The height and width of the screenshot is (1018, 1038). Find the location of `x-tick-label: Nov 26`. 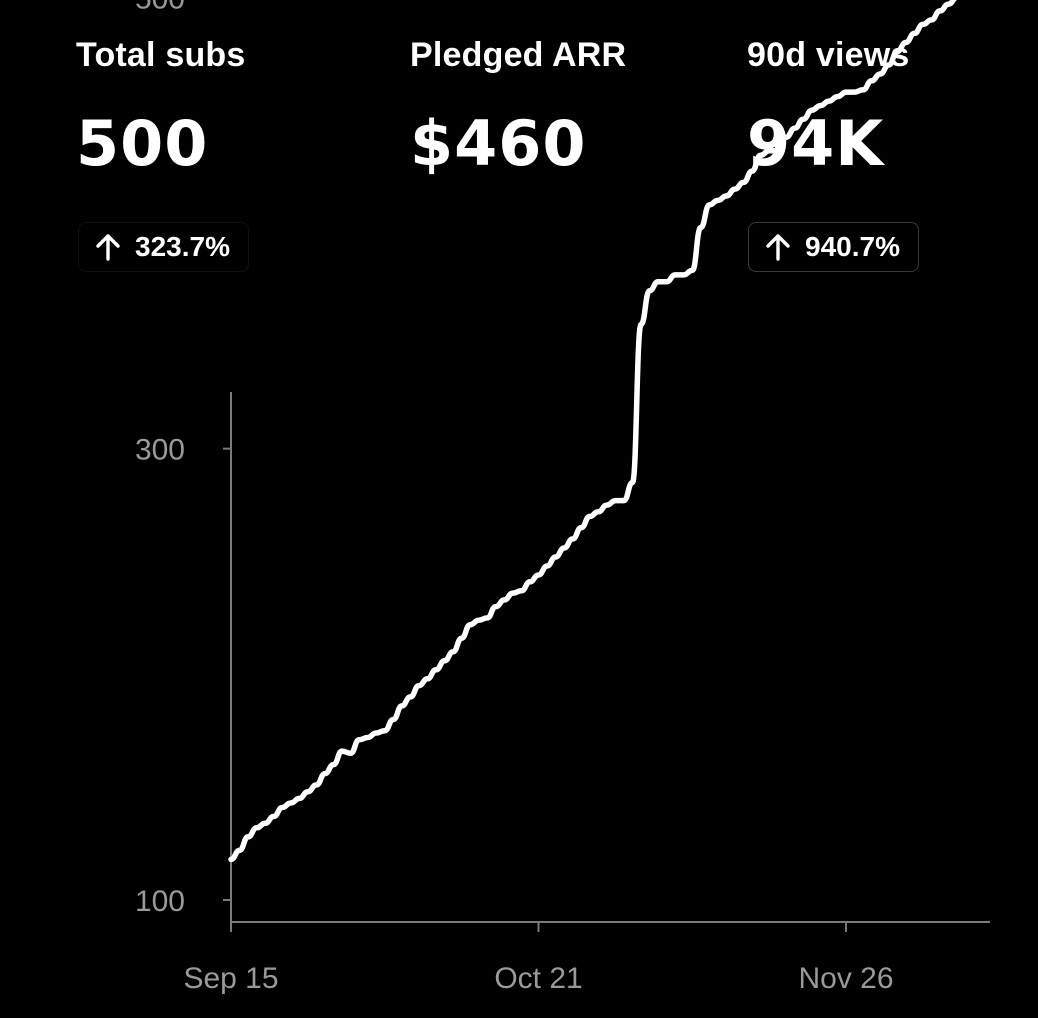

x-tick-label: Nov 26 is located at coordinates (845, 978).